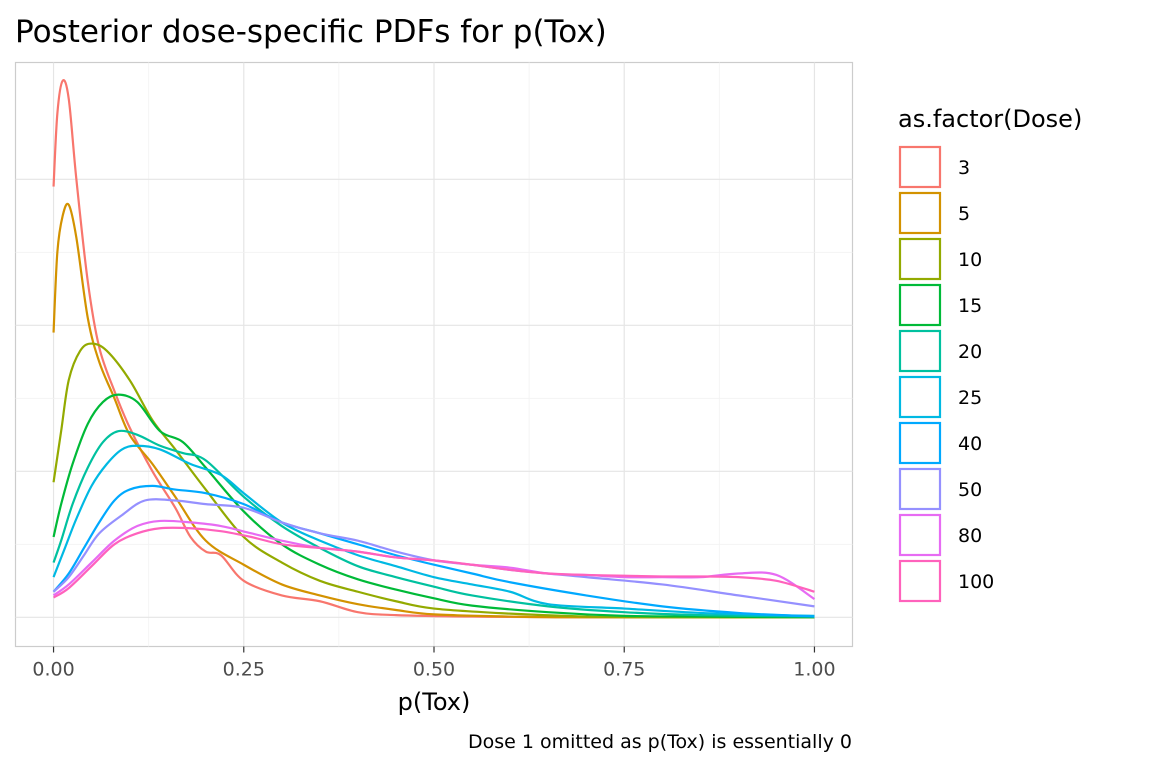 The image size is (1152, 768). Describe the element at coordinates (970, 352) in the screenshot. I see `legend-label-dose-20: 20` at that location.